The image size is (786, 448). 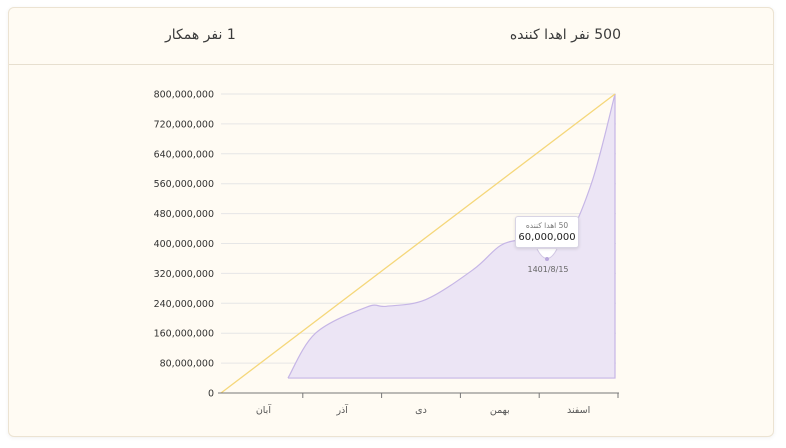 What do you see at coordinates (548, 269) in the screenshot?
I see `tooltip-date: 1401/8/15` at bounding box center [548, 269].